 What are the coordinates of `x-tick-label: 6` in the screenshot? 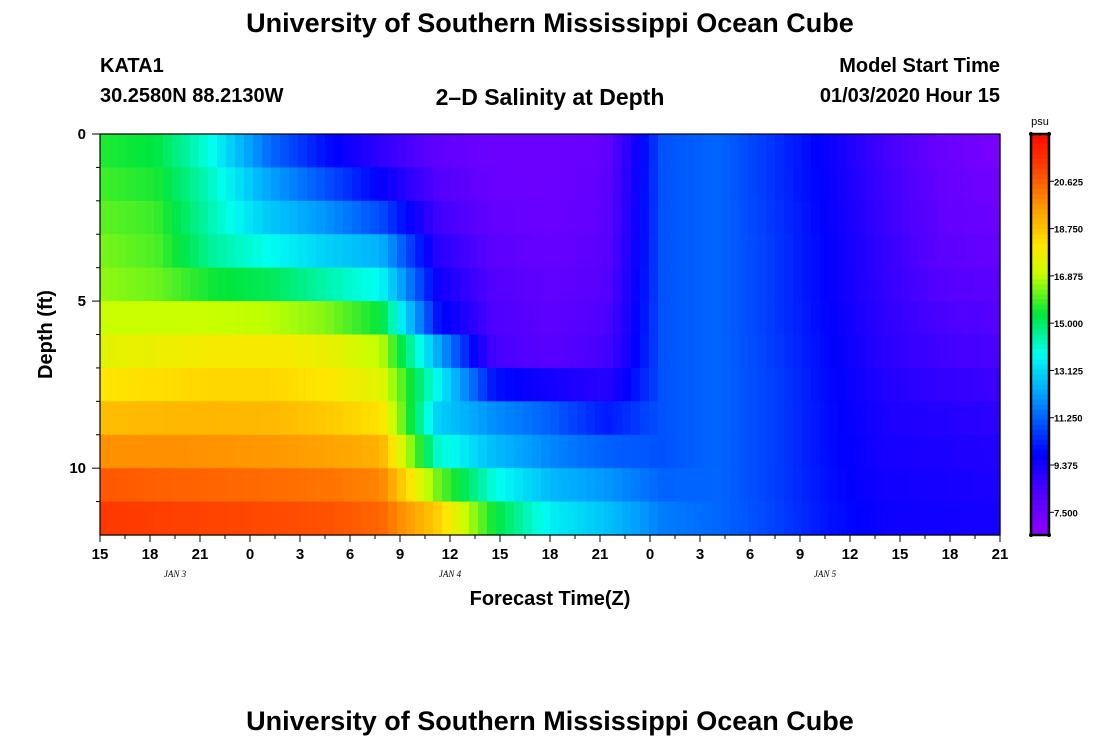 It's located at (750, 554).